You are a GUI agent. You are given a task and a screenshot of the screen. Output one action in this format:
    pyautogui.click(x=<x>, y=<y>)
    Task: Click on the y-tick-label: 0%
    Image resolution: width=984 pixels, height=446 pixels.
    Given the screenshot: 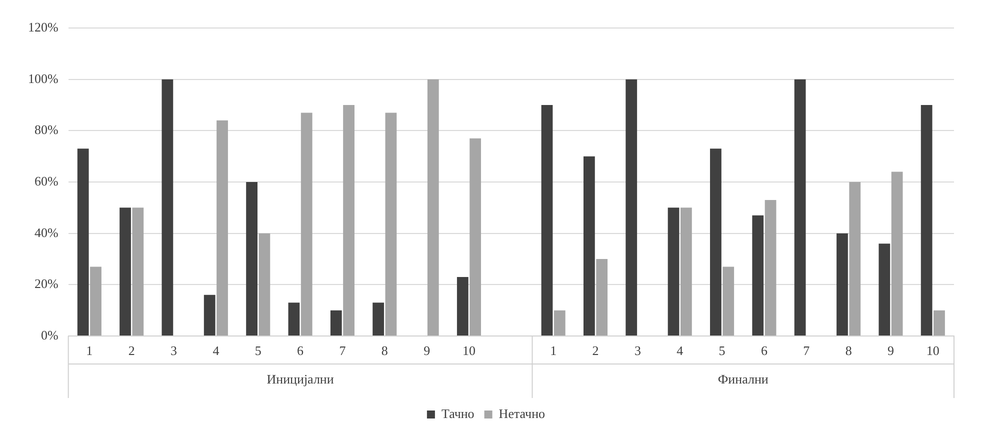 What is the action you would take?
    pyautogui.click(x=49, y=334)
    